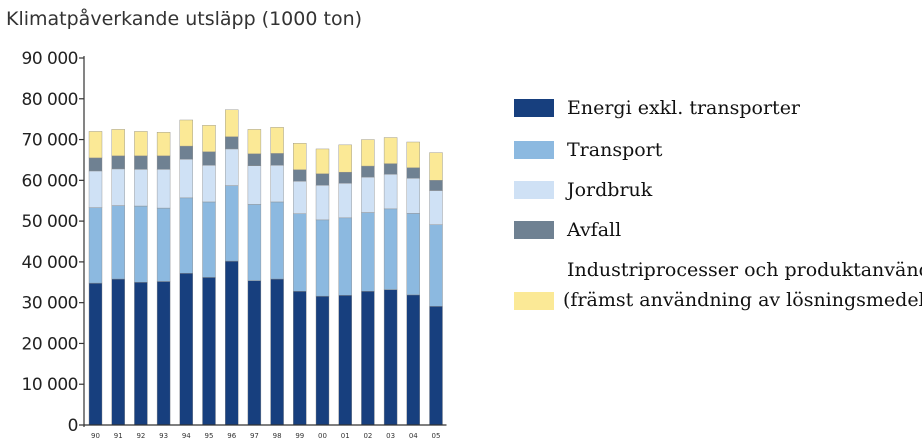  I want to click on y-tick-label: 90 000, so click(50, 59).